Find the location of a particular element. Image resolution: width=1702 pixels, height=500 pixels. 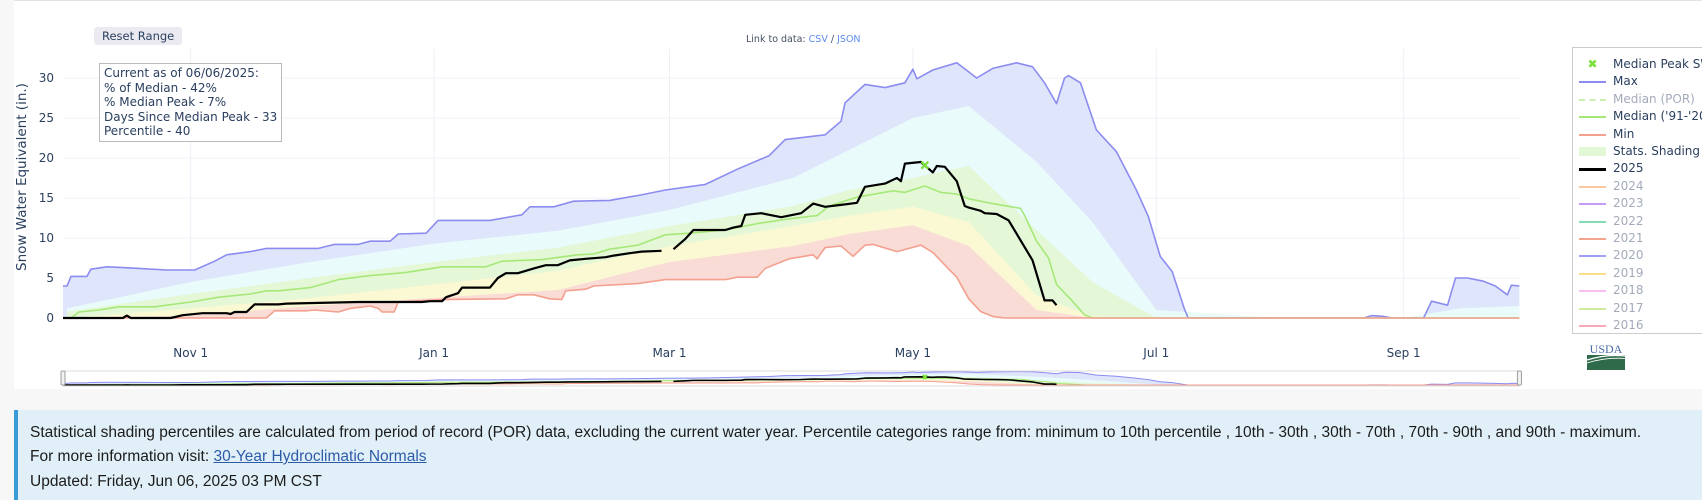

legend-label: Median (POR) is located at coordinates (1654, 98).